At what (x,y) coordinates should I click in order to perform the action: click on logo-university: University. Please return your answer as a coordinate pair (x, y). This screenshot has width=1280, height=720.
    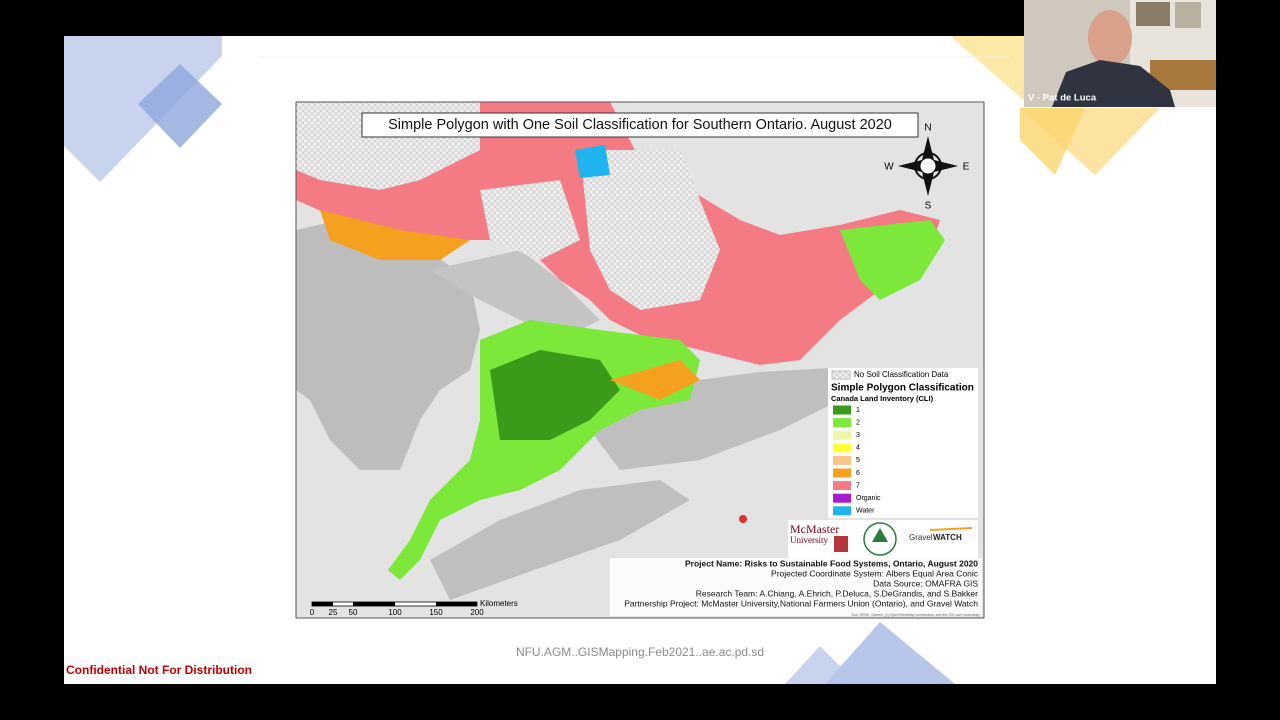
    Looking at the image, I should click on (809, 540).